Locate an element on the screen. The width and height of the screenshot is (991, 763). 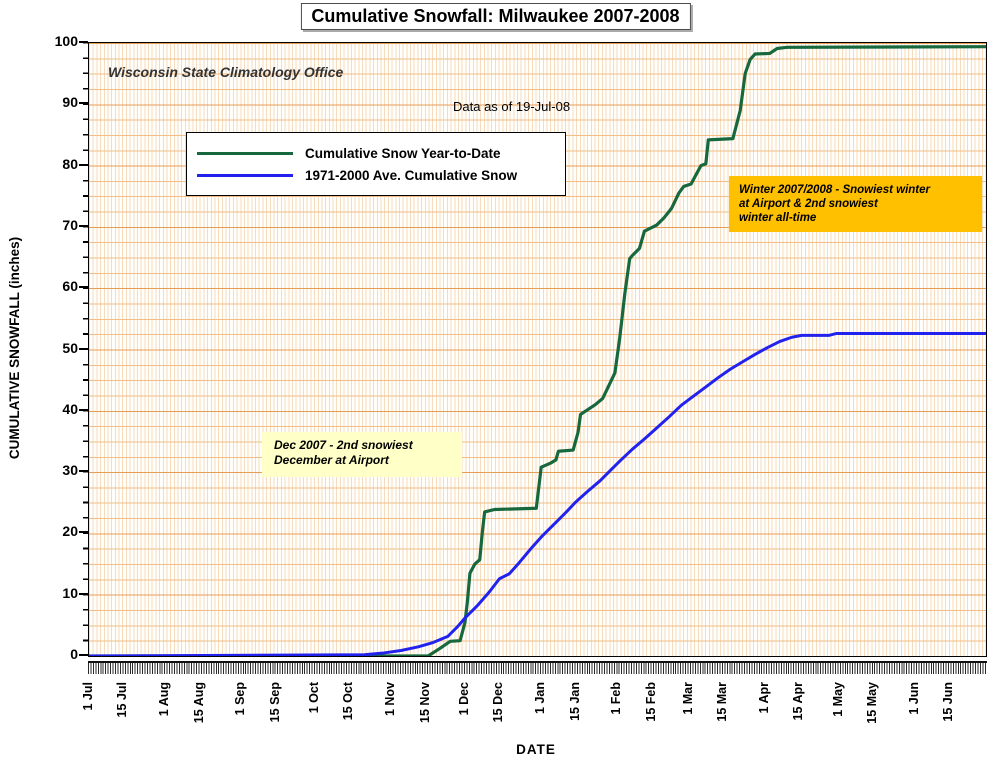
y-tick-label: 60 is located at coordinates (70, 286).